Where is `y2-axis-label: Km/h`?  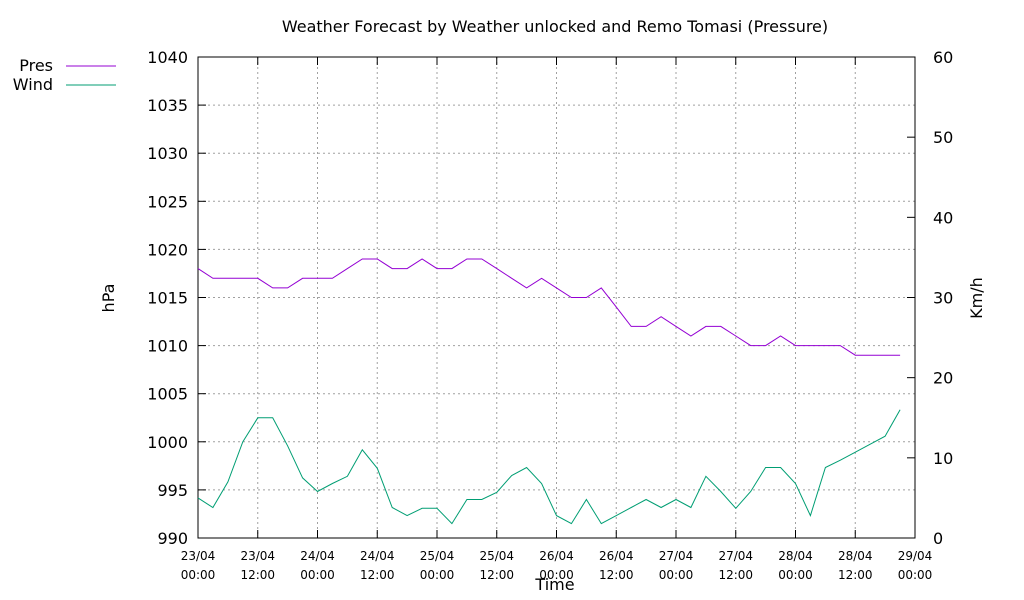
y2-axis-label: Km/h is located at coordinates (976, 298).